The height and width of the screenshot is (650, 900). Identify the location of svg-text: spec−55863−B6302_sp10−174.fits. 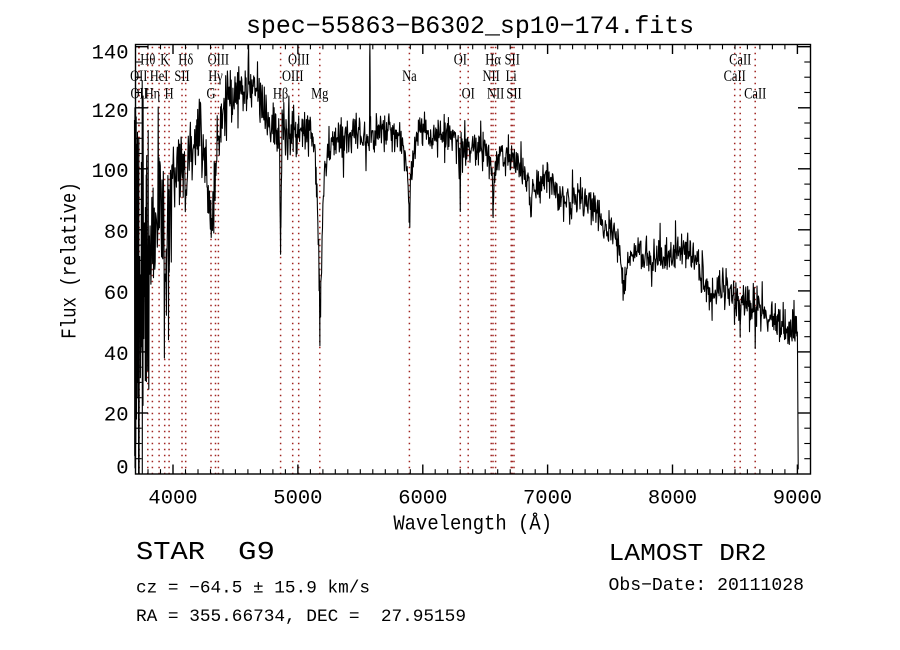
(470, 27).